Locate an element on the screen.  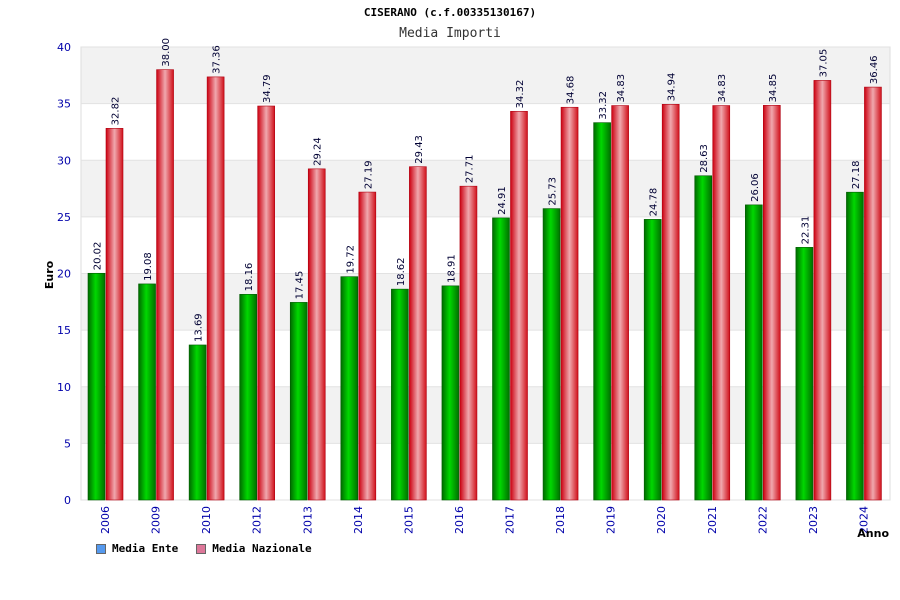
data-label: 38.00 is located at coordinates (166, 52).